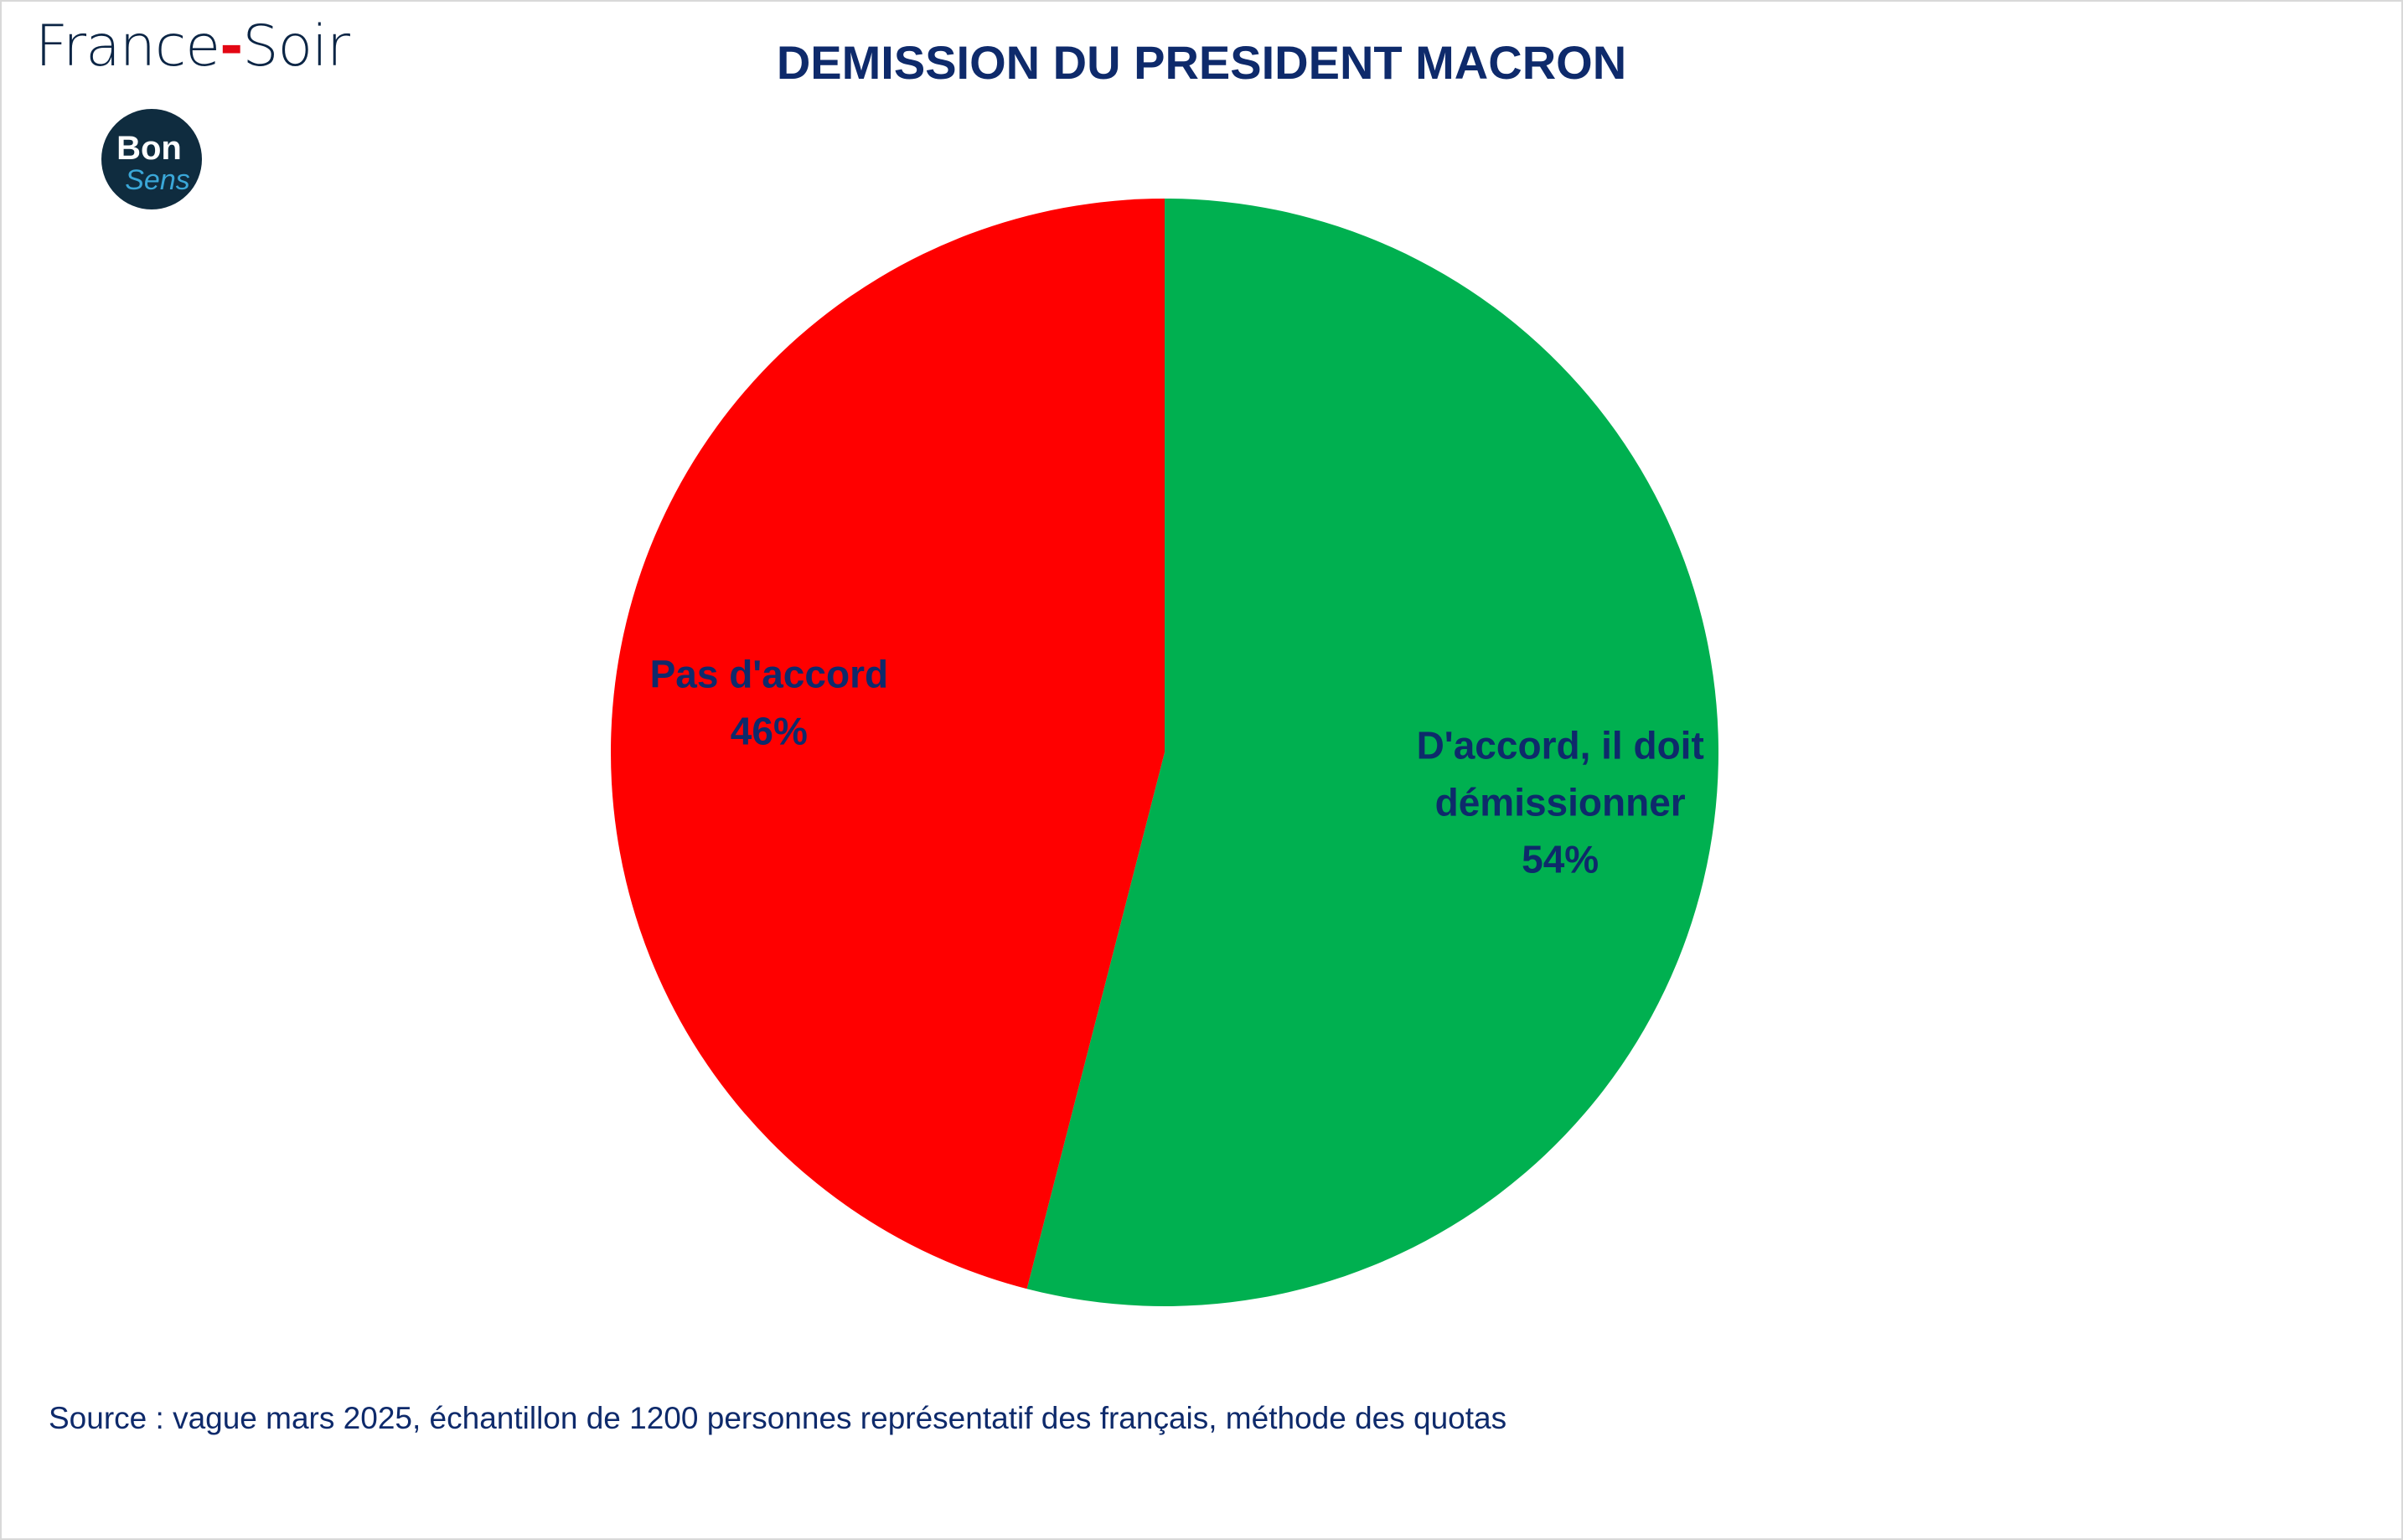  What do you see at coordinates (1560, 859) in the screenshot?
I see `slice-value-label: 54%` at bounding box center [1560, 859].